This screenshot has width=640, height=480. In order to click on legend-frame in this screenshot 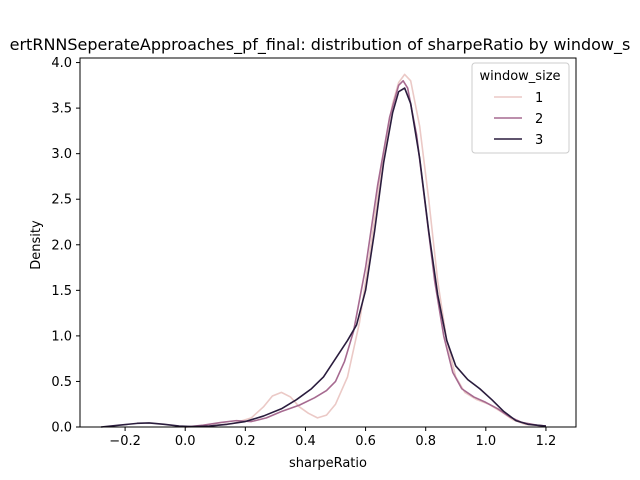, I will do `click(520, 108)`.